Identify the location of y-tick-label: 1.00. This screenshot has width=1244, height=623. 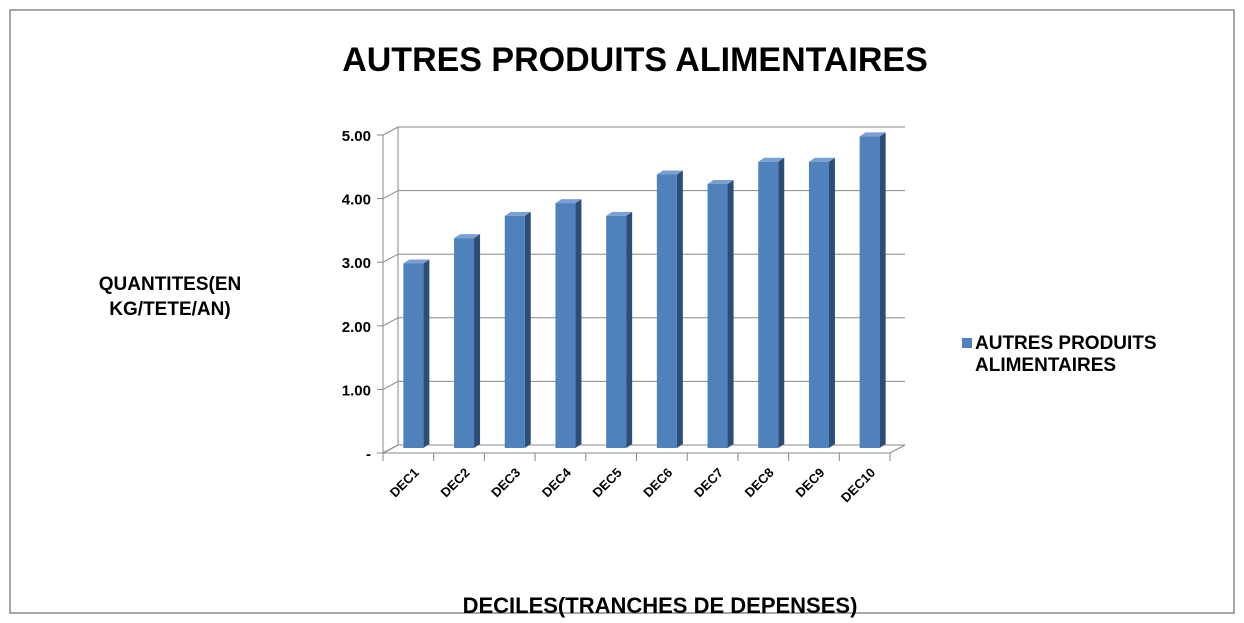
(356, 390).